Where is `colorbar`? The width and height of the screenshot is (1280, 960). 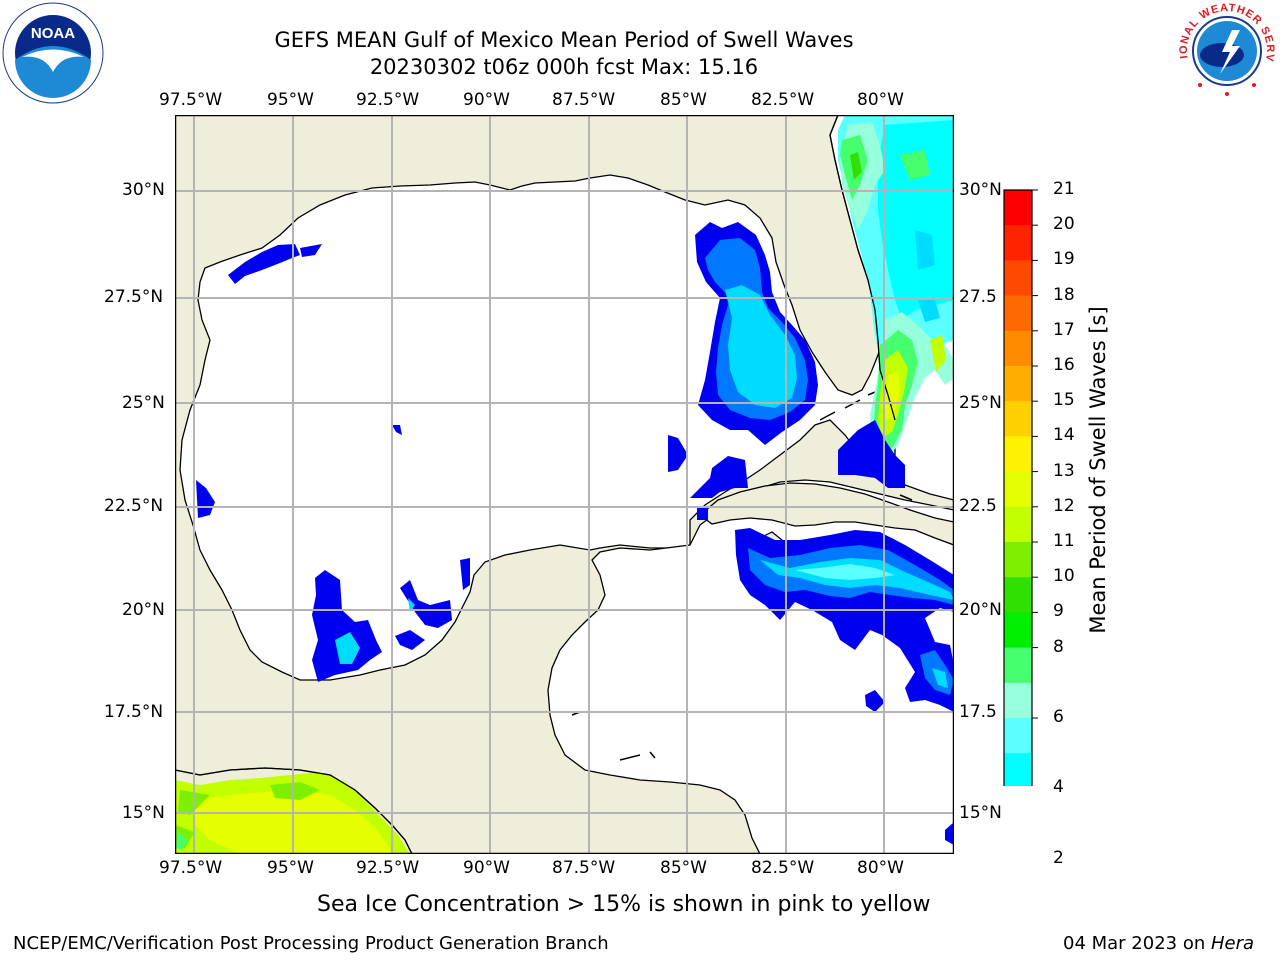 colorbar is located at coordinates (1020, 537).